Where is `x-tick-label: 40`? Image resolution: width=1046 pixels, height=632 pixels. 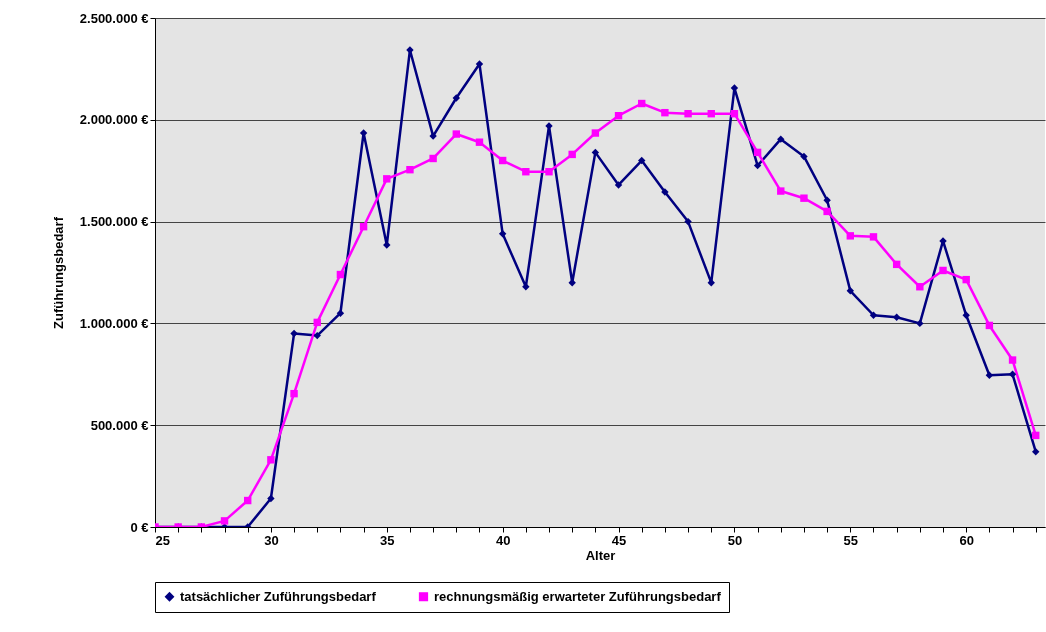
x-tick-label: 40 is located at coordinates (503, 540).